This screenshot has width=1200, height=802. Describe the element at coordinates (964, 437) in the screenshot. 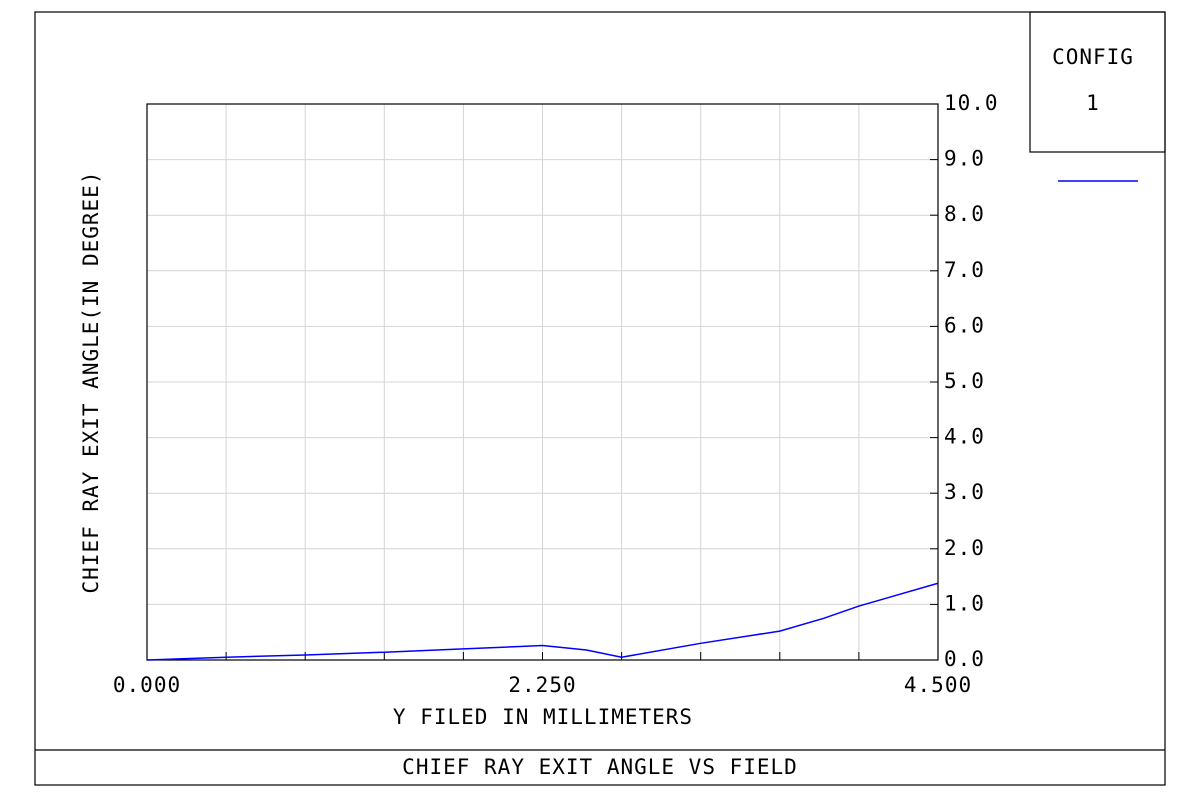

I see `y-tick-label: 4.0` at that location.